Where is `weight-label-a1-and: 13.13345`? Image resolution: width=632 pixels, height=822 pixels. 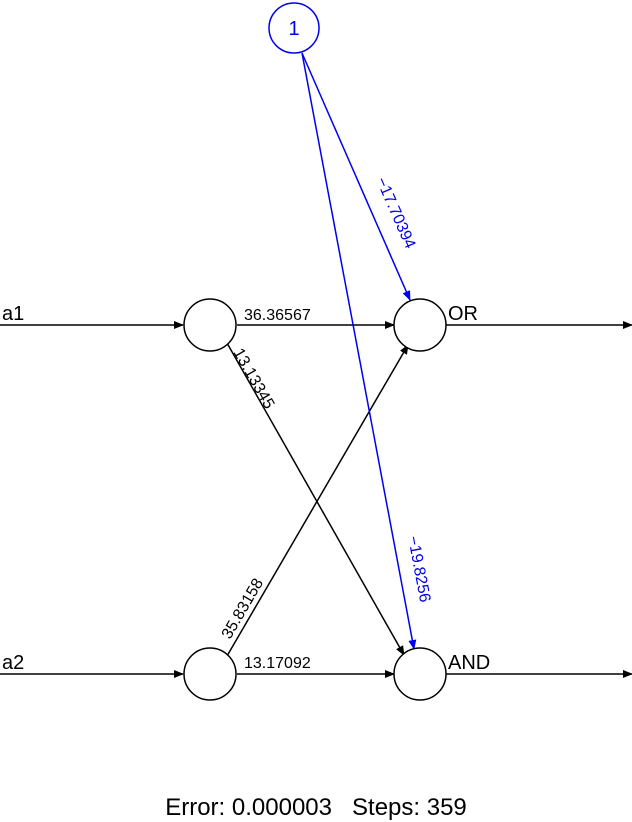
weight-label-a1-and: 13.13345 is located at coordinates (254, 379).